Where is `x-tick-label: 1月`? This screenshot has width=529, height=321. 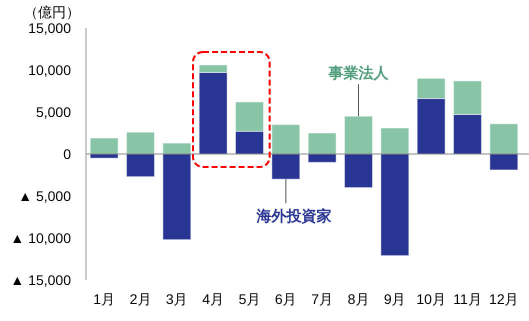
x-tick-label: 1月 is located at coordinates (104, 299).